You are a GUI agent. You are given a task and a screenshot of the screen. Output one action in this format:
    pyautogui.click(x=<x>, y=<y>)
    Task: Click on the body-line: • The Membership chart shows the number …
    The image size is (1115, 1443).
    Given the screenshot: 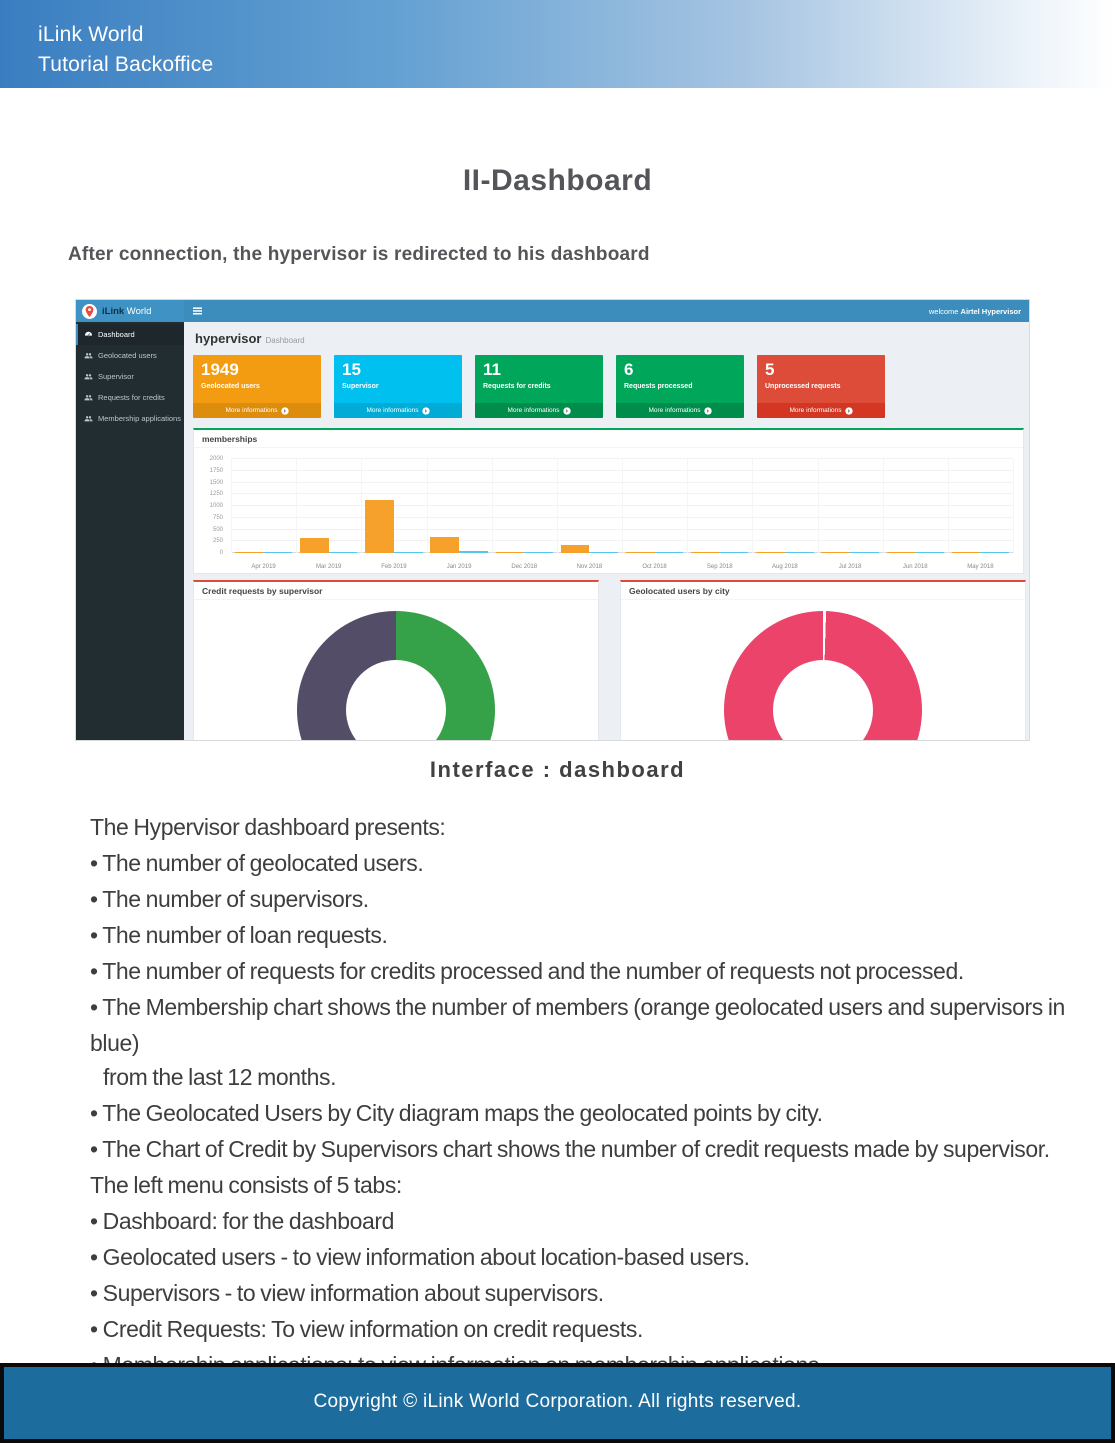 What is the action you would take?
    pyautogui.click(x=577, y=1025)
    